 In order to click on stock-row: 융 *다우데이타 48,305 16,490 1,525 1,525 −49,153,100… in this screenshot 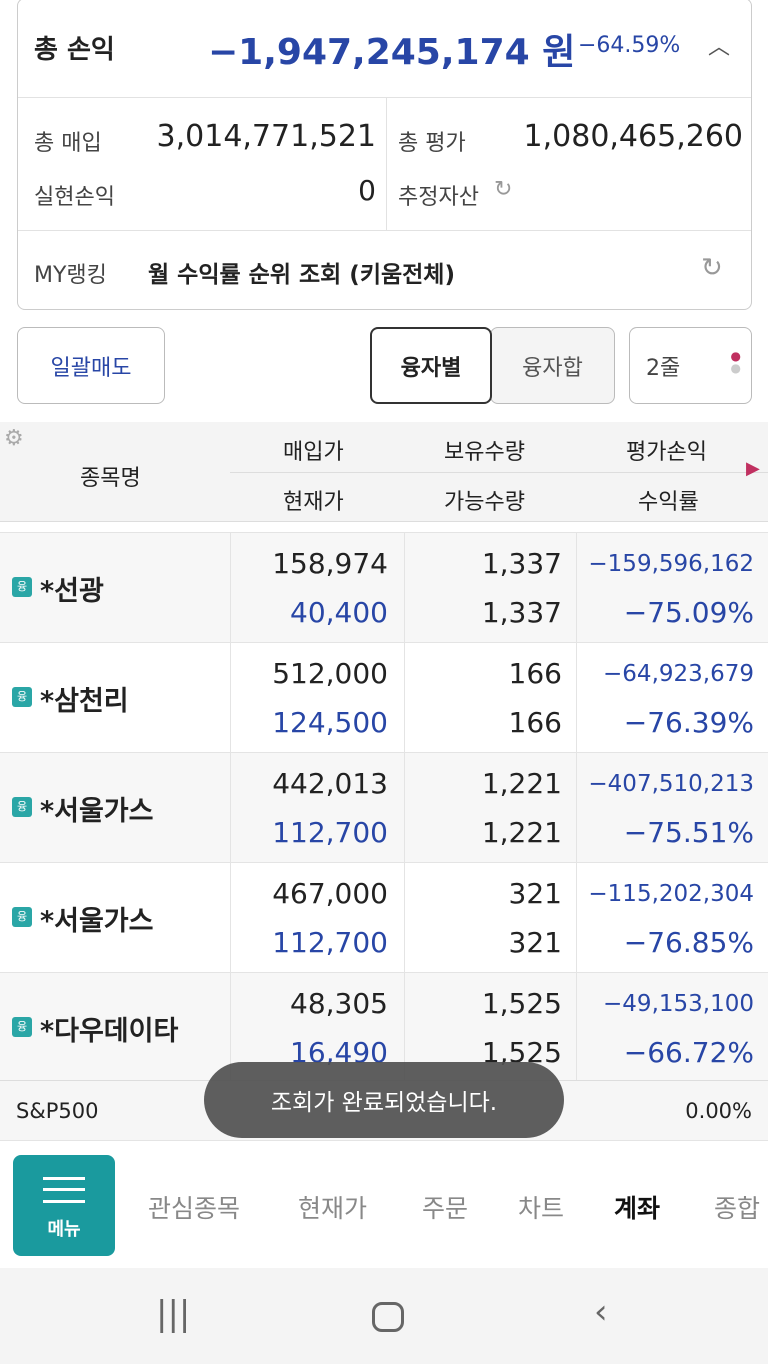, I will do `click(384, 1027)`.